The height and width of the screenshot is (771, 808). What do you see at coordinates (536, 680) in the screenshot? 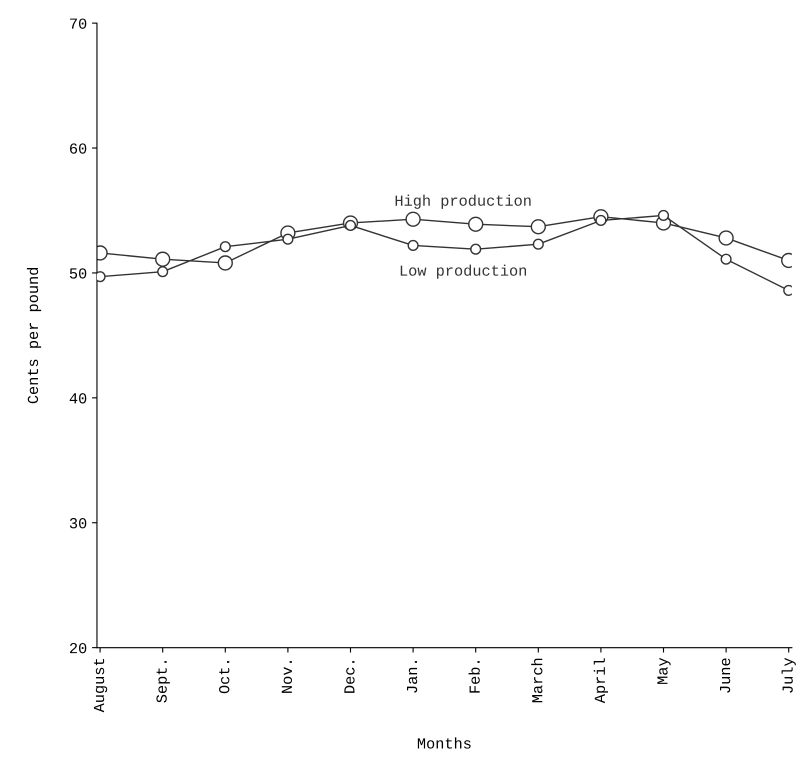
I see `x-tick-label: March` at bounding box center [536, 680].